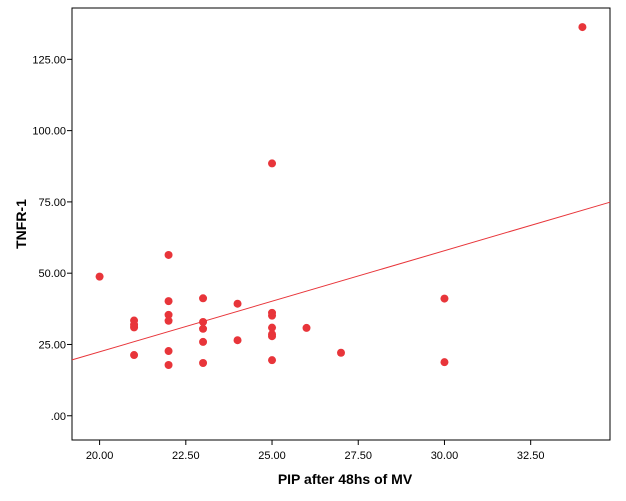  I want to click on x-axis-title: PIP after 48hs of MV, so click(345, 479).